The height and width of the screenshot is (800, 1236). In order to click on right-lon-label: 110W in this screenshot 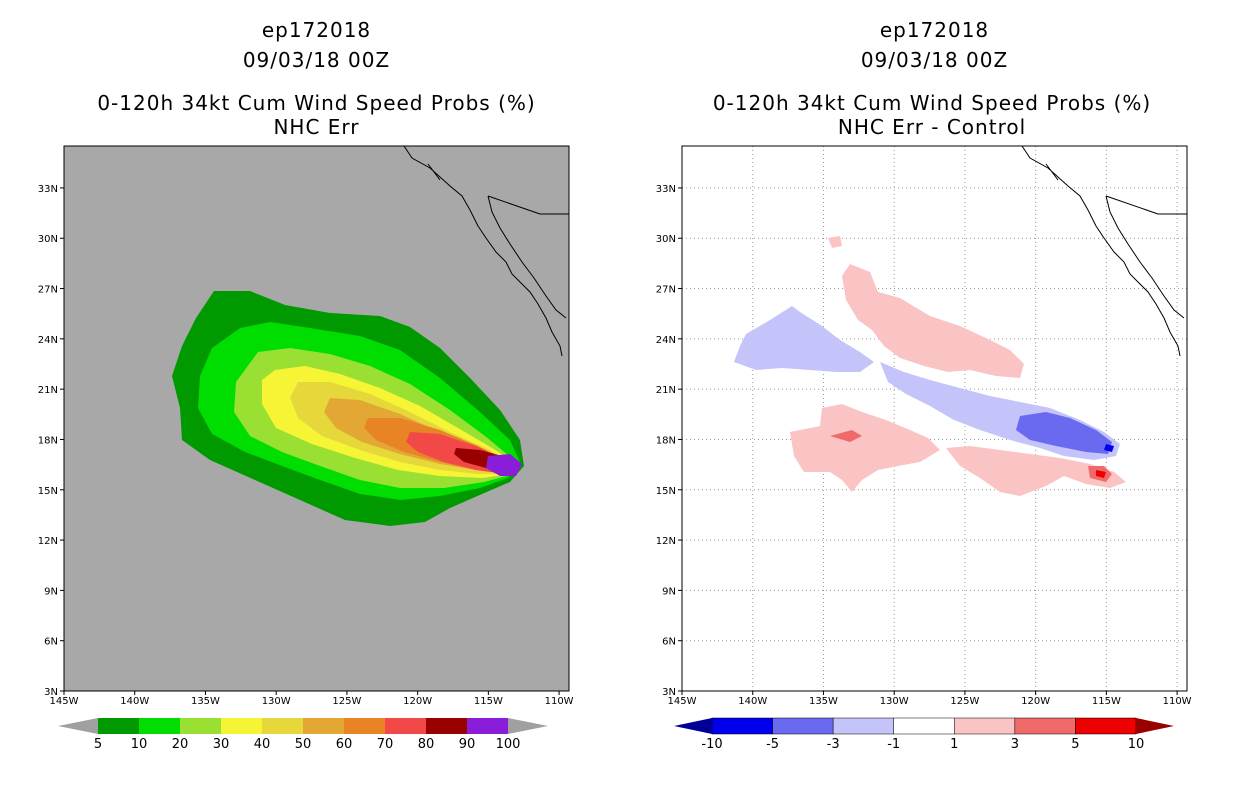, I will do `click(1177, 701)`.